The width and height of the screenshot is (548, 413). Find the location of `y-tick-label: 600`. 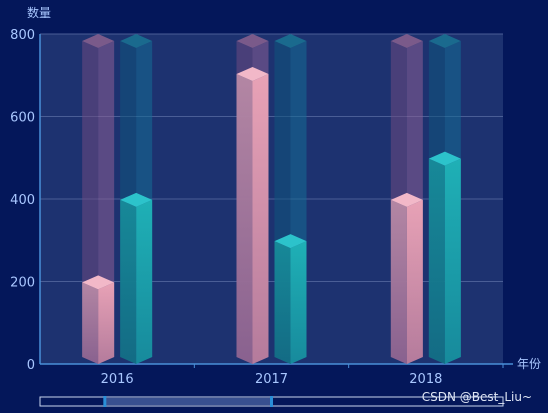

y-tick-label: 600 is located at coordinates (22, 118).